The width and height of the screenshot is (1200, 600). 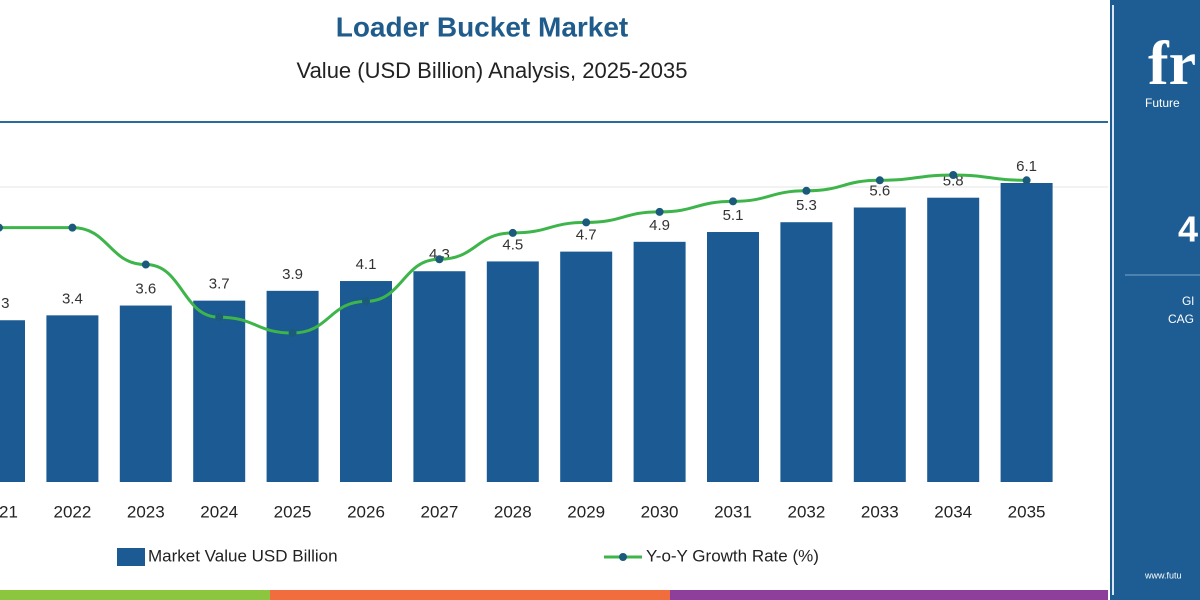 What do you see at coordinates (1188, 301) in the screenshot?
I see `kpi-label: Gl` at bounding box center [1188, 301].